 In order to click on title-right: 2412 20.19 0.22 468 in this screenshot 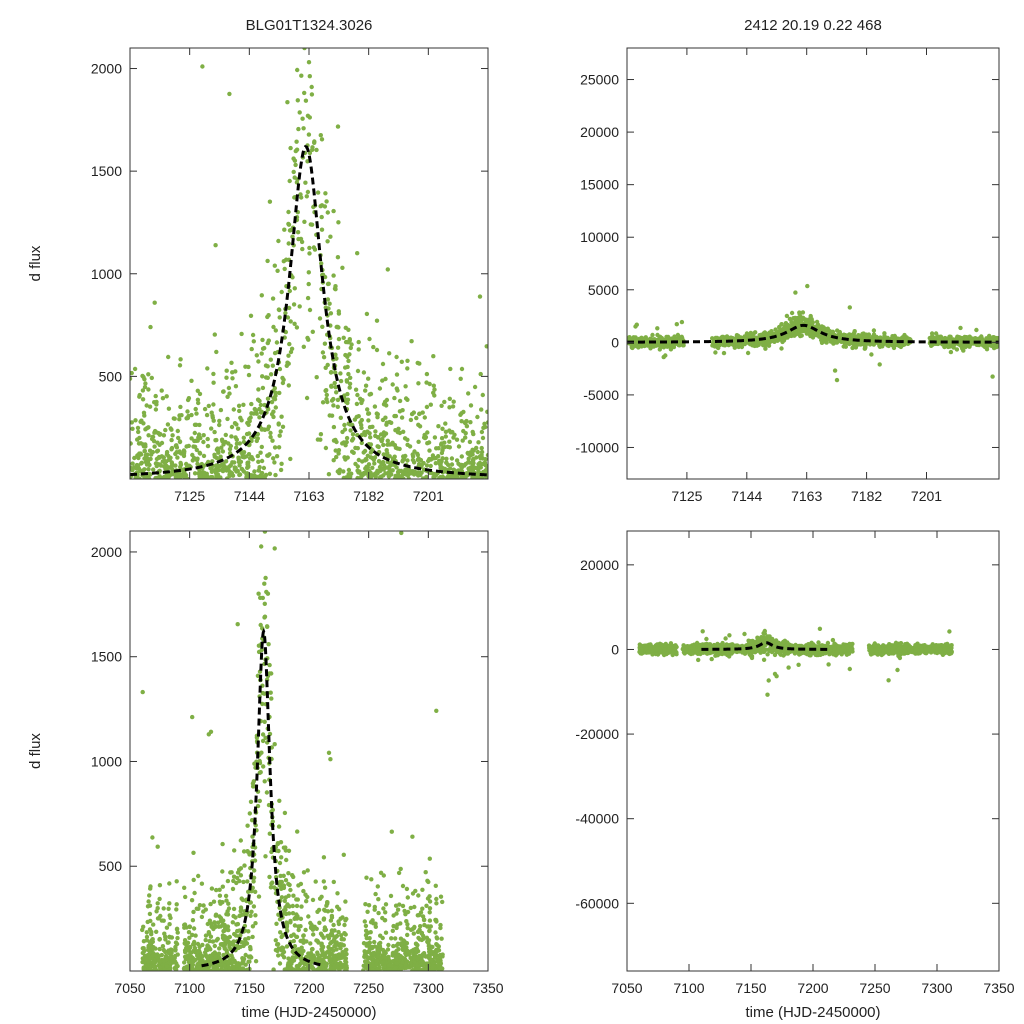, I will do `click(813, 25)`.